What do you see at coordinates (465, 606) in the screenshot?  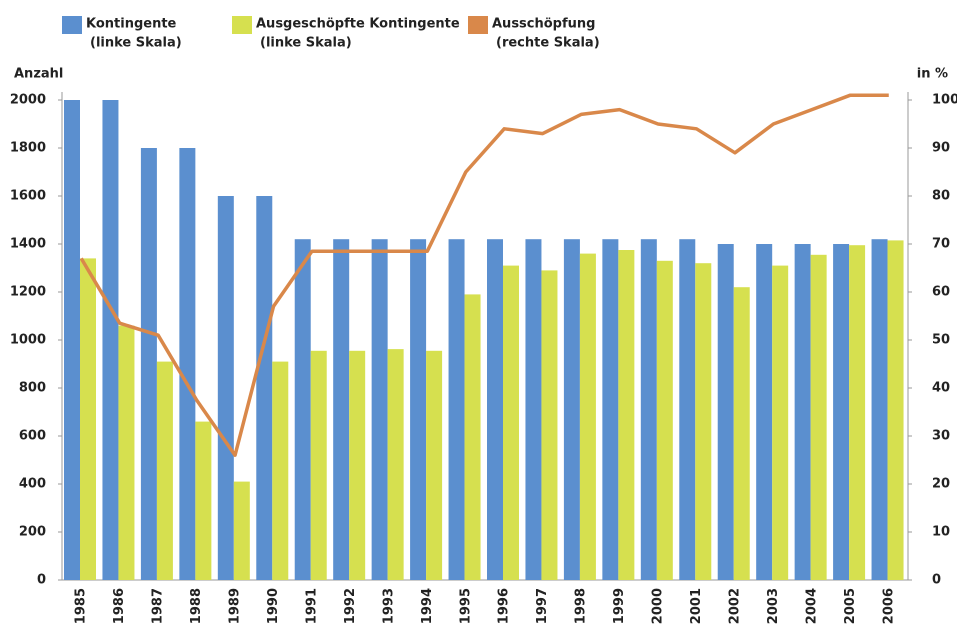 I see `x-tick-label: 1995` at bounding box center [465, 606].